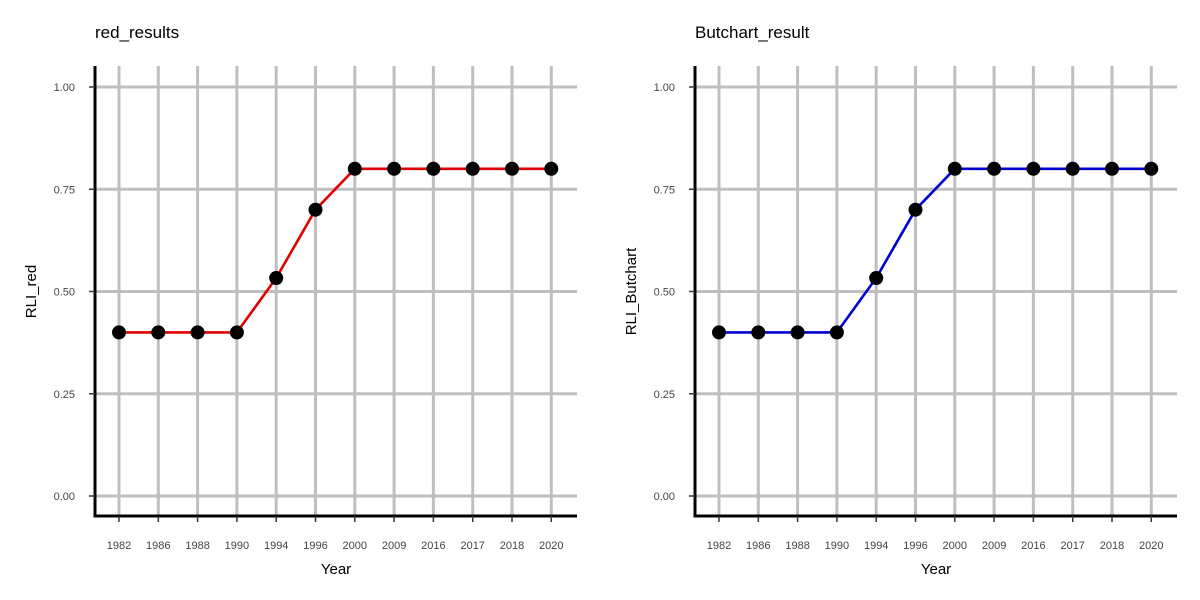 Image resolution: width=1200 pixels, height=600 pixels. I want to click on chart-title: Butchart_result, so click(752, 32).